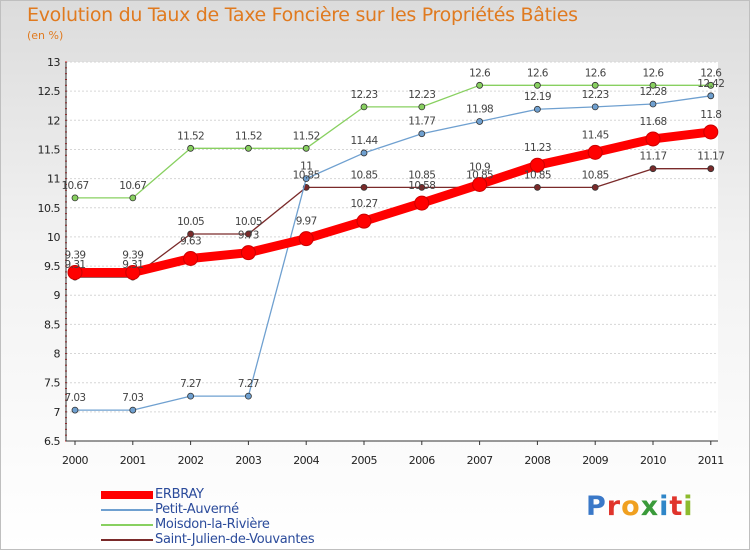 Image resolution: width=750 pixels, height=550 pixels. What do you see at coordinates (52, 383) in the screenshot?
I see `y-tick-label: 7.5` at bounding box center [52, 383].